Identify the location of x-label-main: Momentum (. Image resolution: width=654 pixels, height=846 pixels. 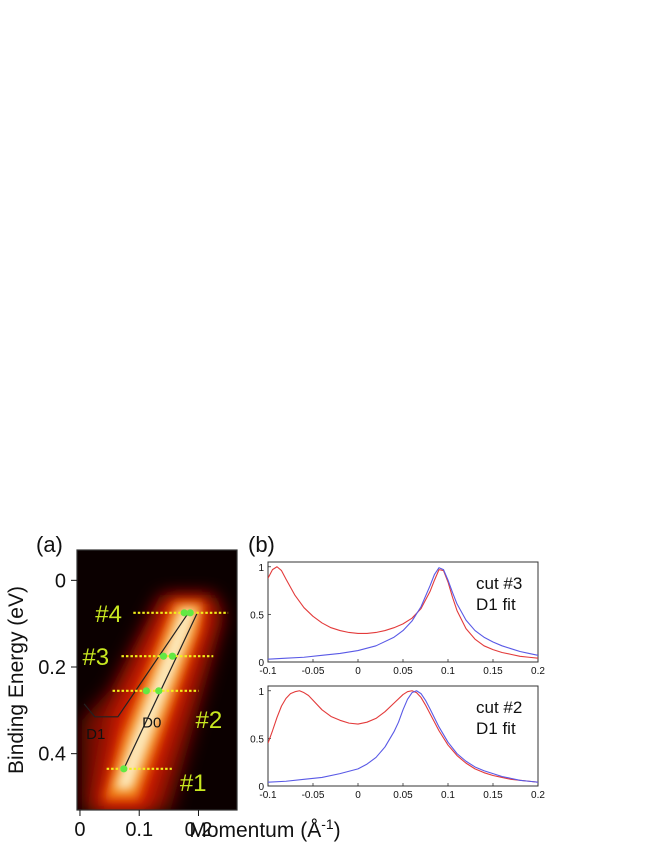
(248, 830).